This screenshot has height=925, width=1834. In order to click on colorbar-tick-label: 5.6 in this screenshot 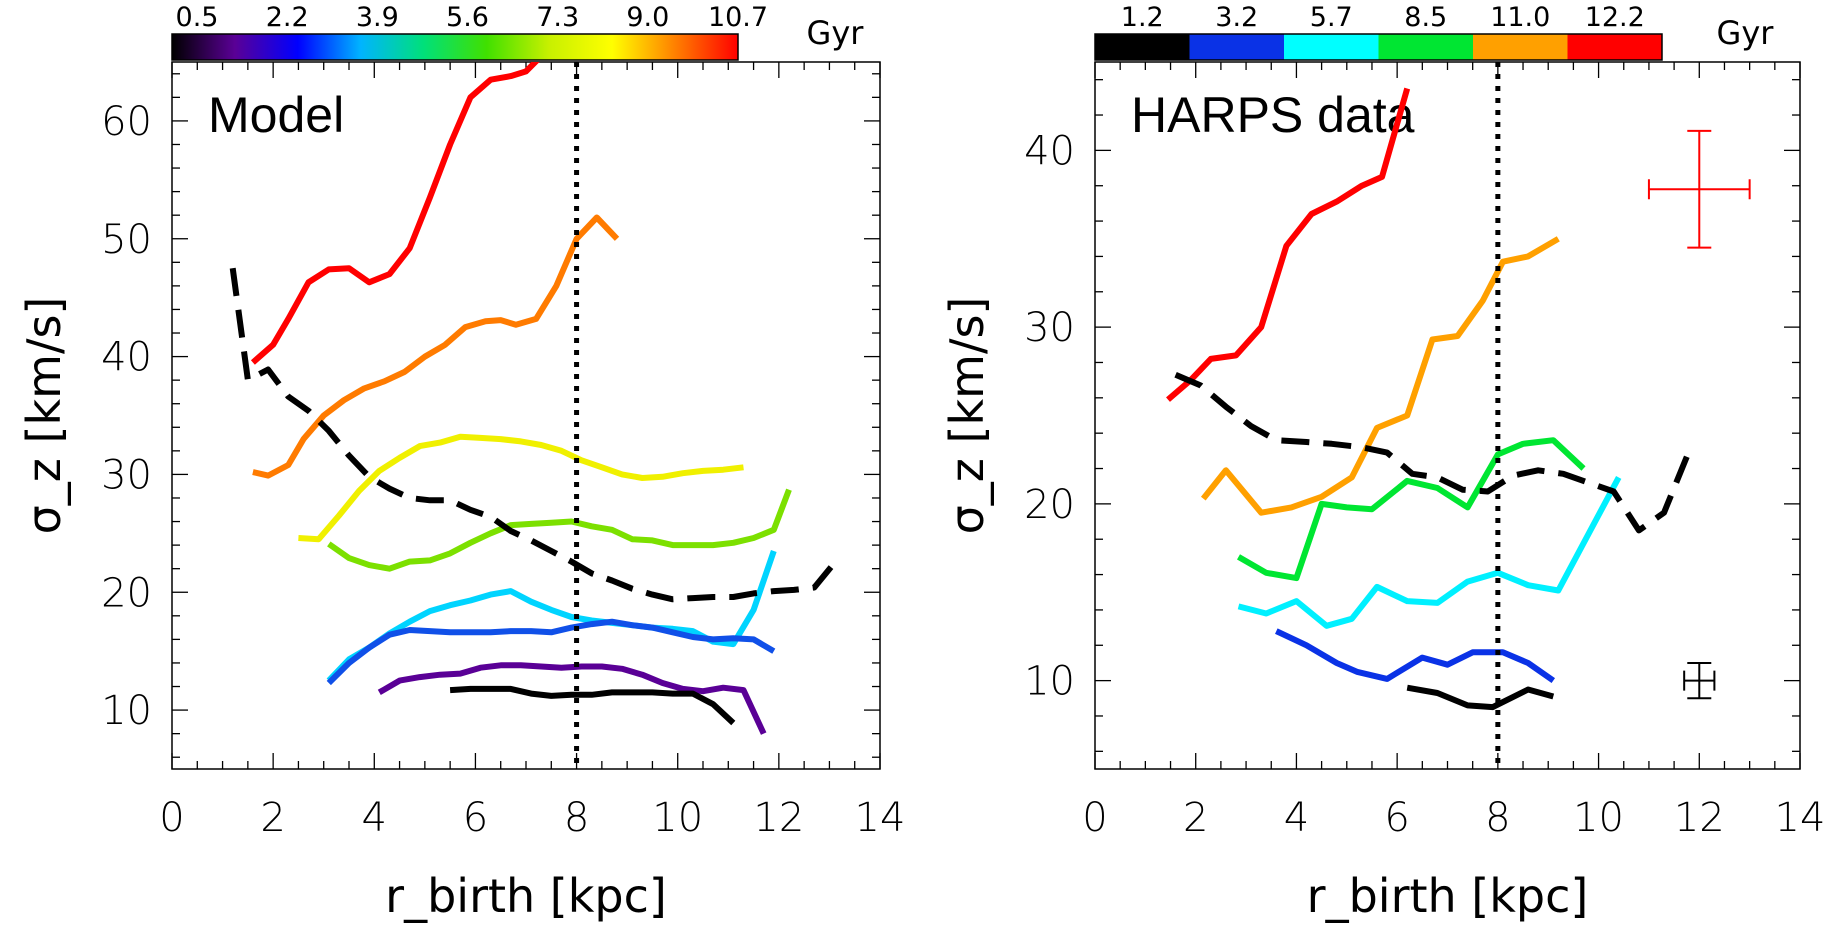, I will do `click(467, 17)`.